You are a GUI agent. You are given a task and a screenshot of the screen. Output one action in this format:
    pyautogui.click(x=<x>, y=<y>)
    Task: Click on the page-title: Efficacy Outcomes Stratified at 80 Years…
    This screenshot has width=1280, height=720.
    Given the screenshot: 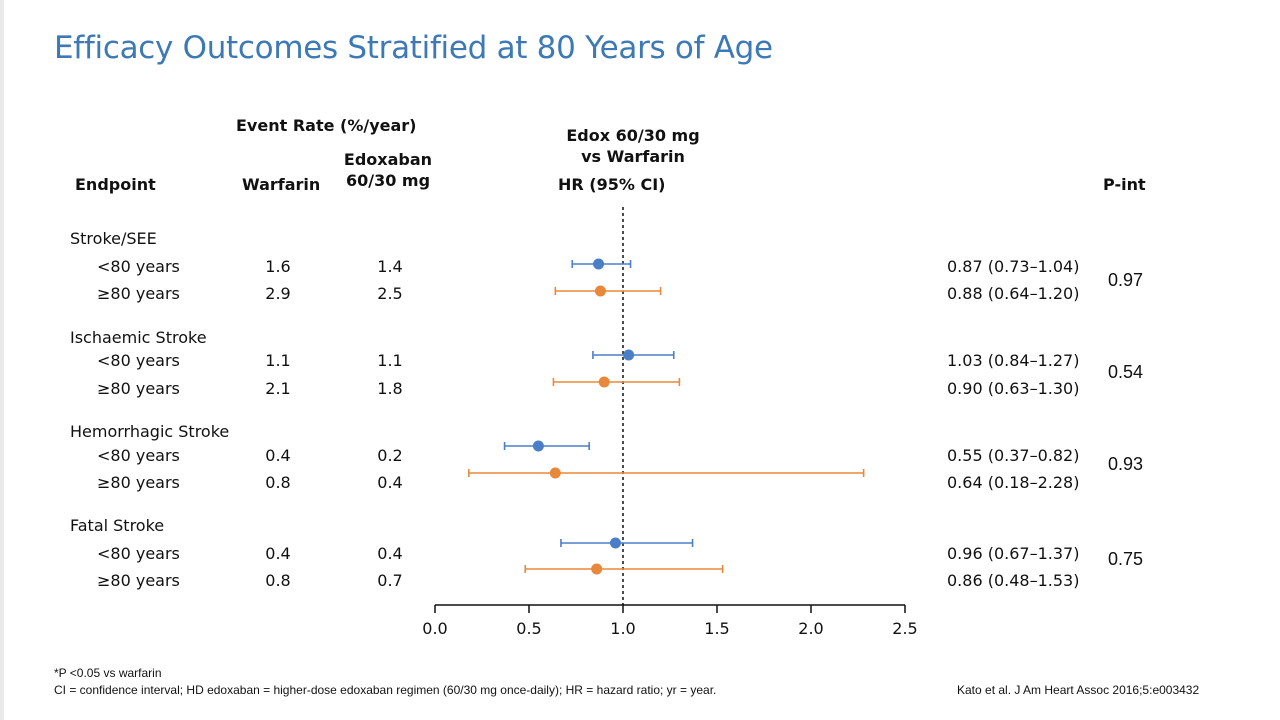 What is the action you would take?
    pyautogui.click(x=413, y=48)
    